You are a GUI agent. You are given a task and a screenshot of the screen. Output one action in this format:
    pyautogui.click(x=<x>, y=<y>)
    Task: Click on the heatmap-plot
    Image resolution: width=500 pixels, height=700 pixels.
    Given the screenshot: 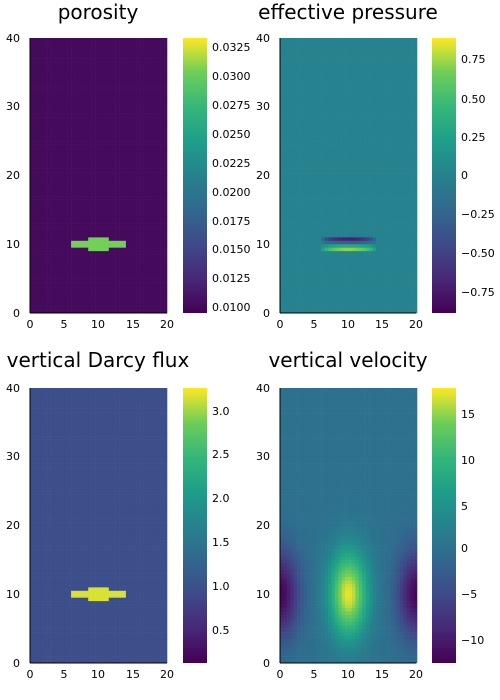 What is the action you would take?
    pyautogui.click(x=99, y=176)
    